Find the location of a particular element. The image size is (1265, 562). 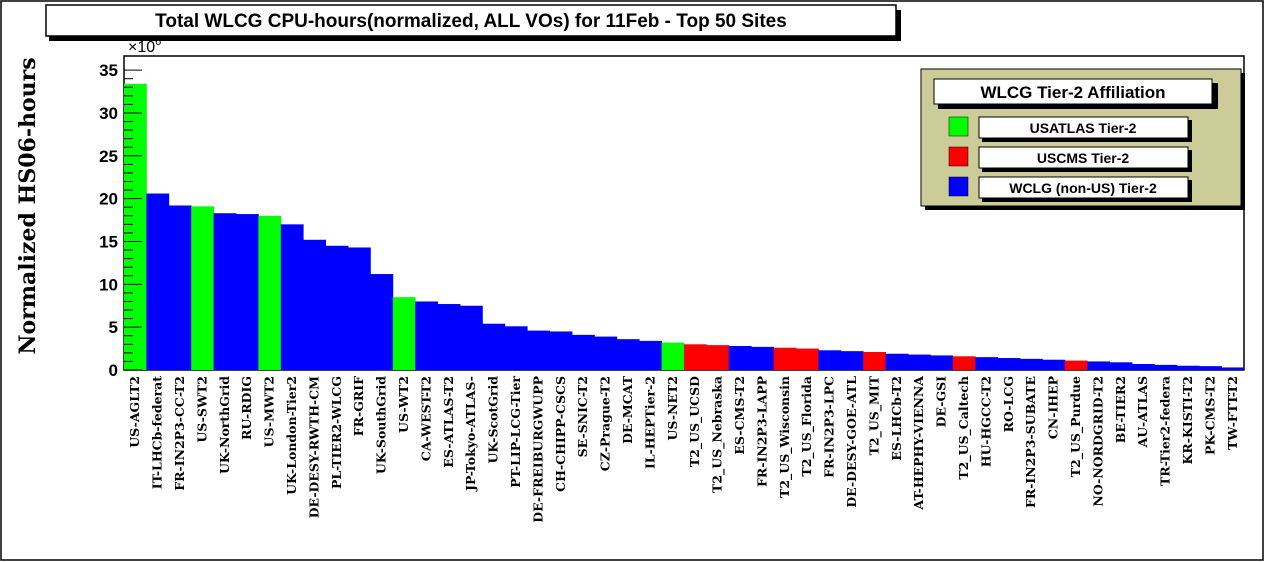

x-tick-label: T2_US_Wisconsin is located at coordinates (785, 437).